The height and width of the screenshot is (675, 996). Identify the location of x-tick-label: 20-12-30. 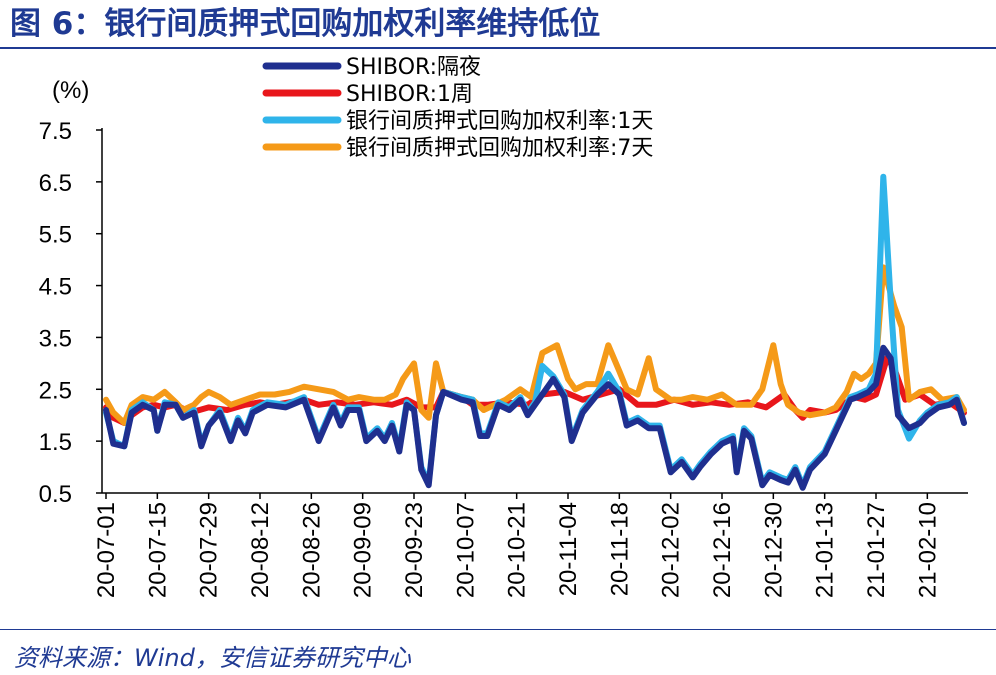
(773, 550).